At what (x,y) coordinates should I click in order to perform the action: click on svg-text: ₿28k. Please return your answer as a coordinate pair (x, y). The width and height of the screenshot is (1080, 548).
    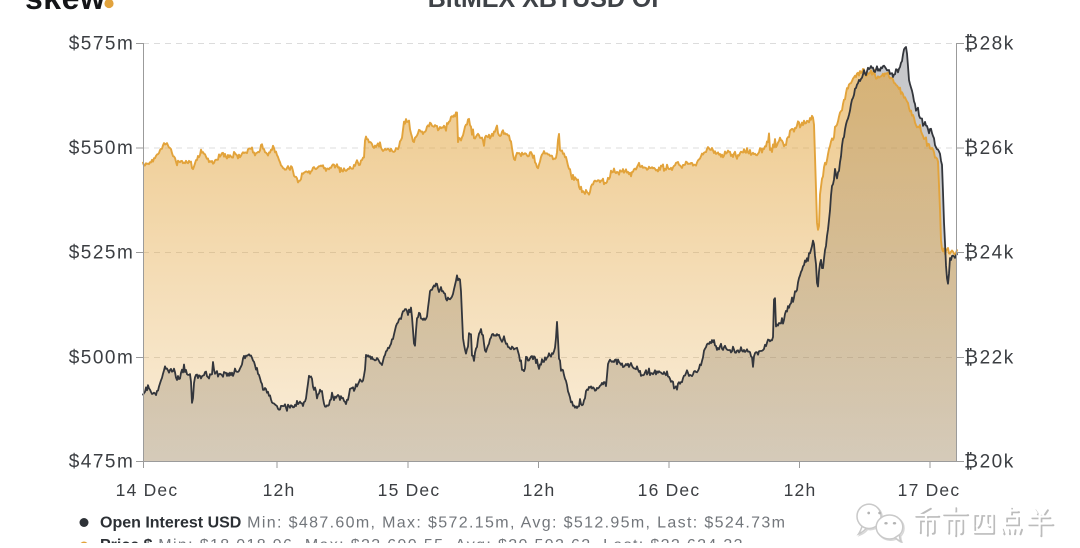
    Looking at the image, I should click on (989, 44).